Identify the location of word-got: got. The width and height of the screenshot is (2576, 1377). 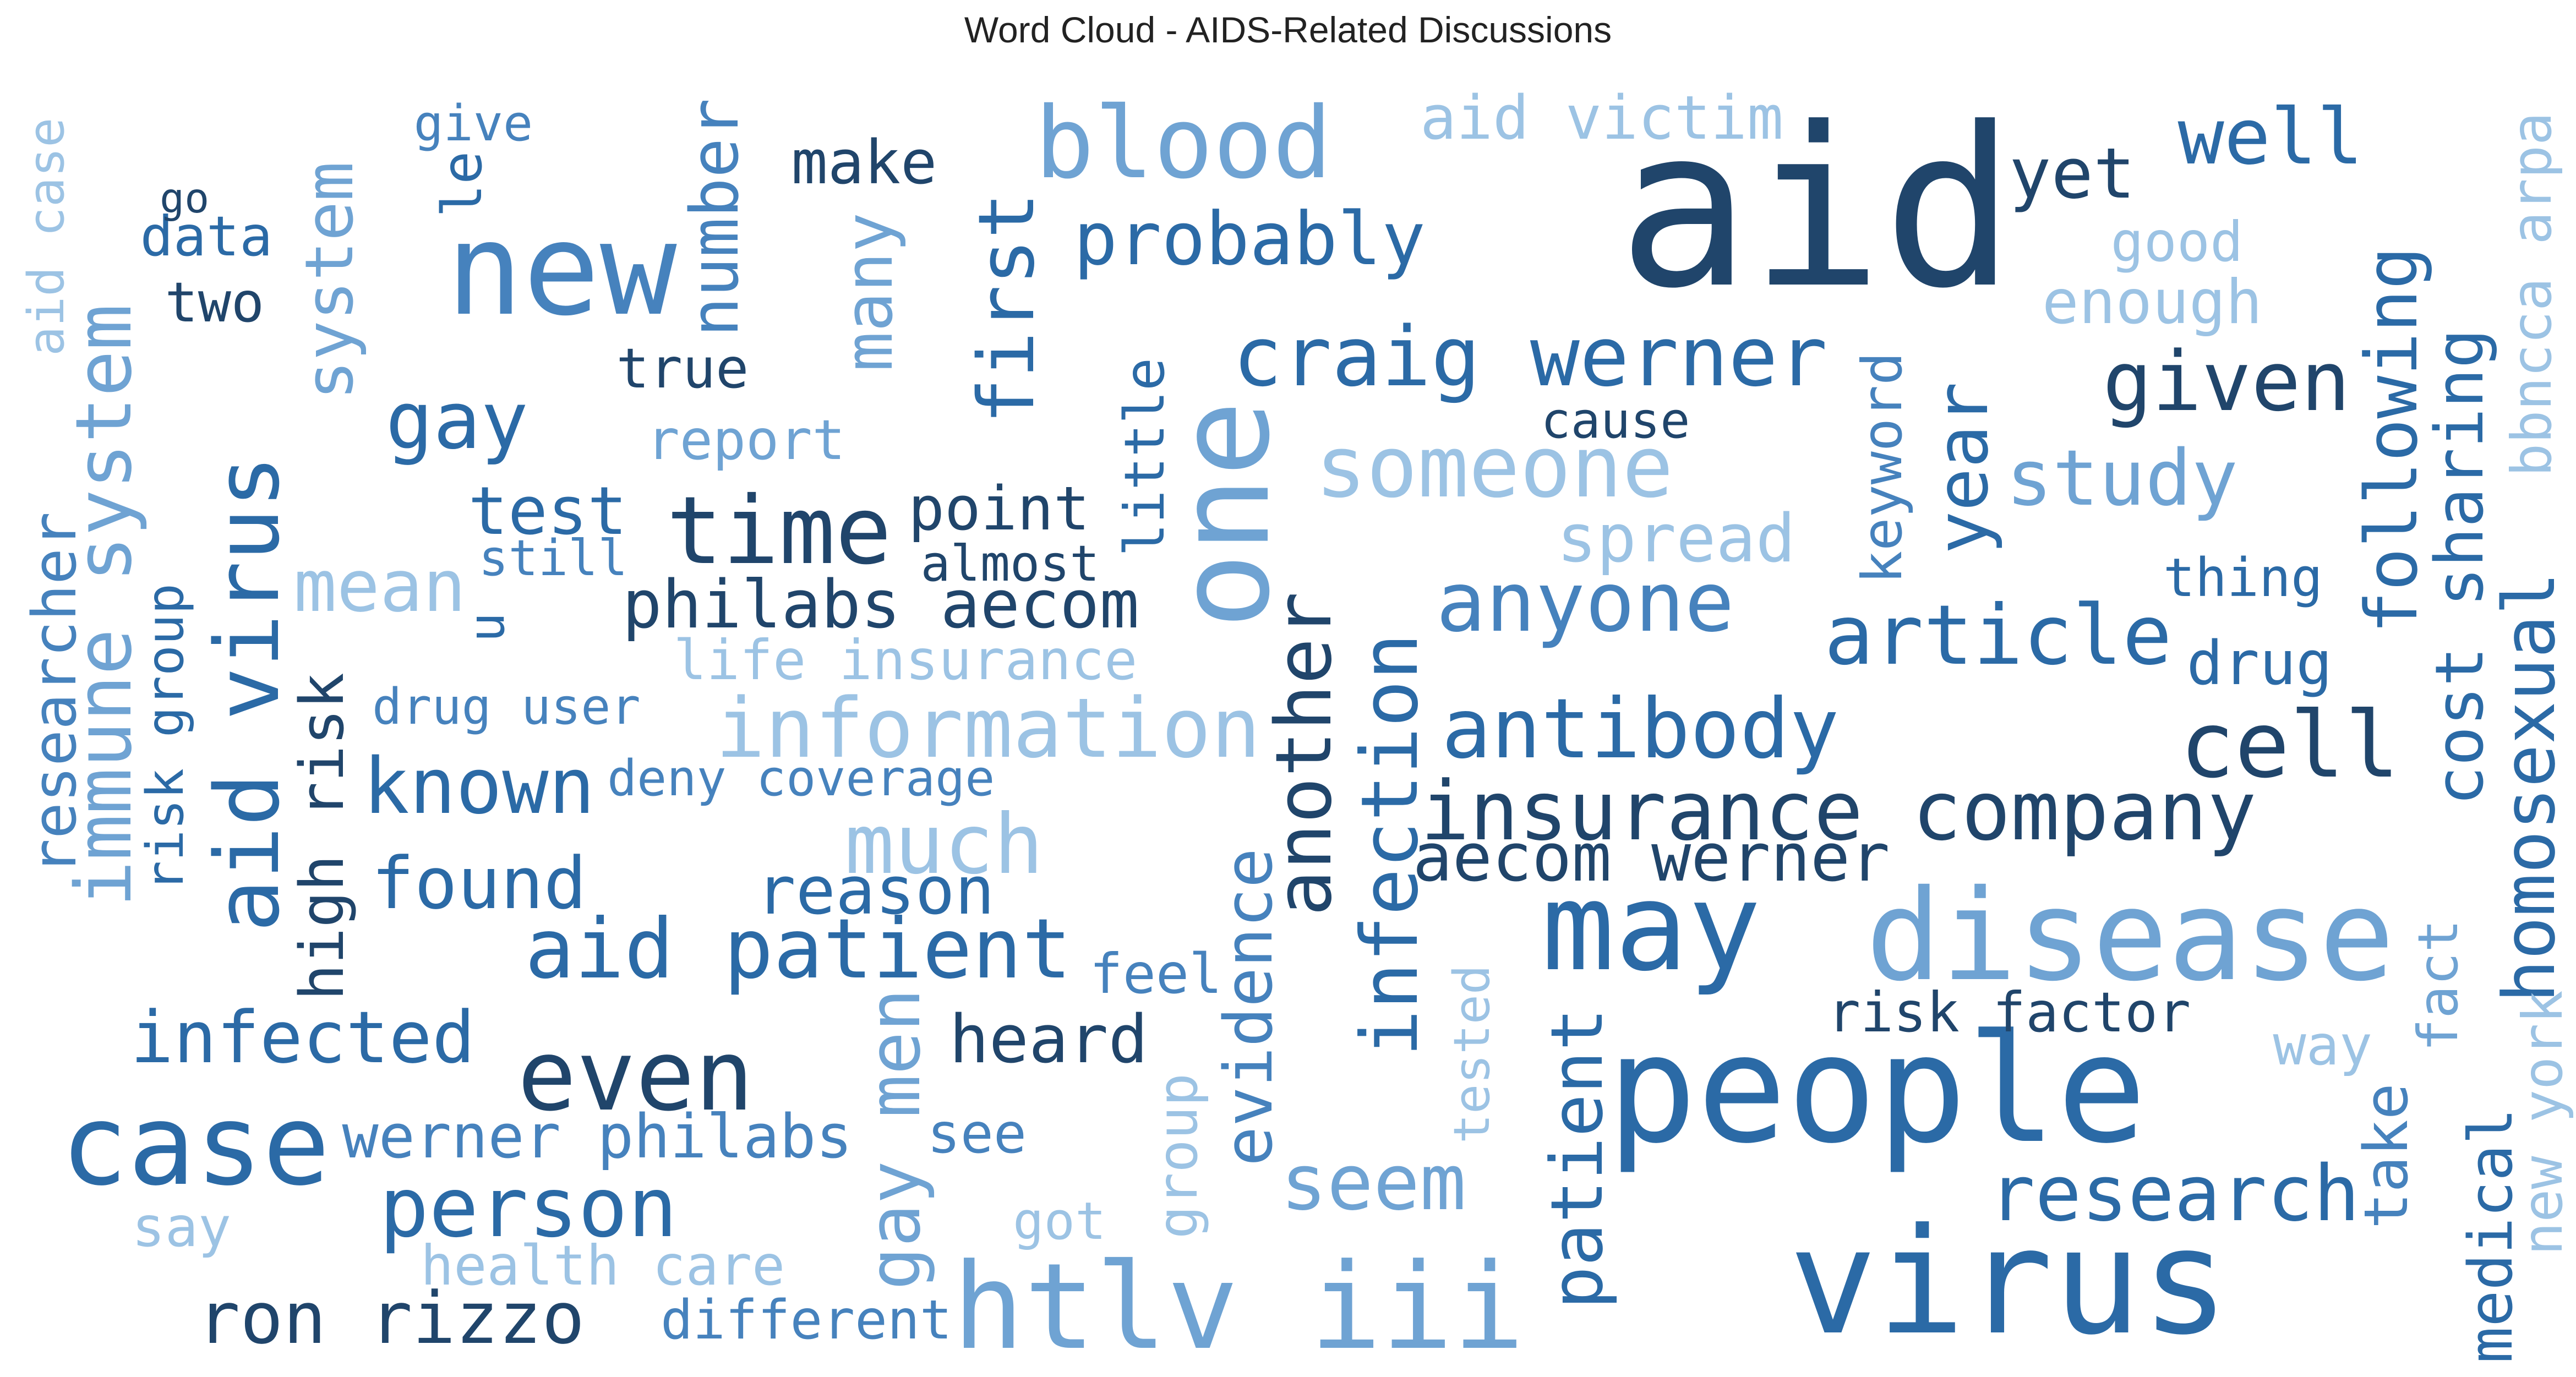
(1060, 1222).